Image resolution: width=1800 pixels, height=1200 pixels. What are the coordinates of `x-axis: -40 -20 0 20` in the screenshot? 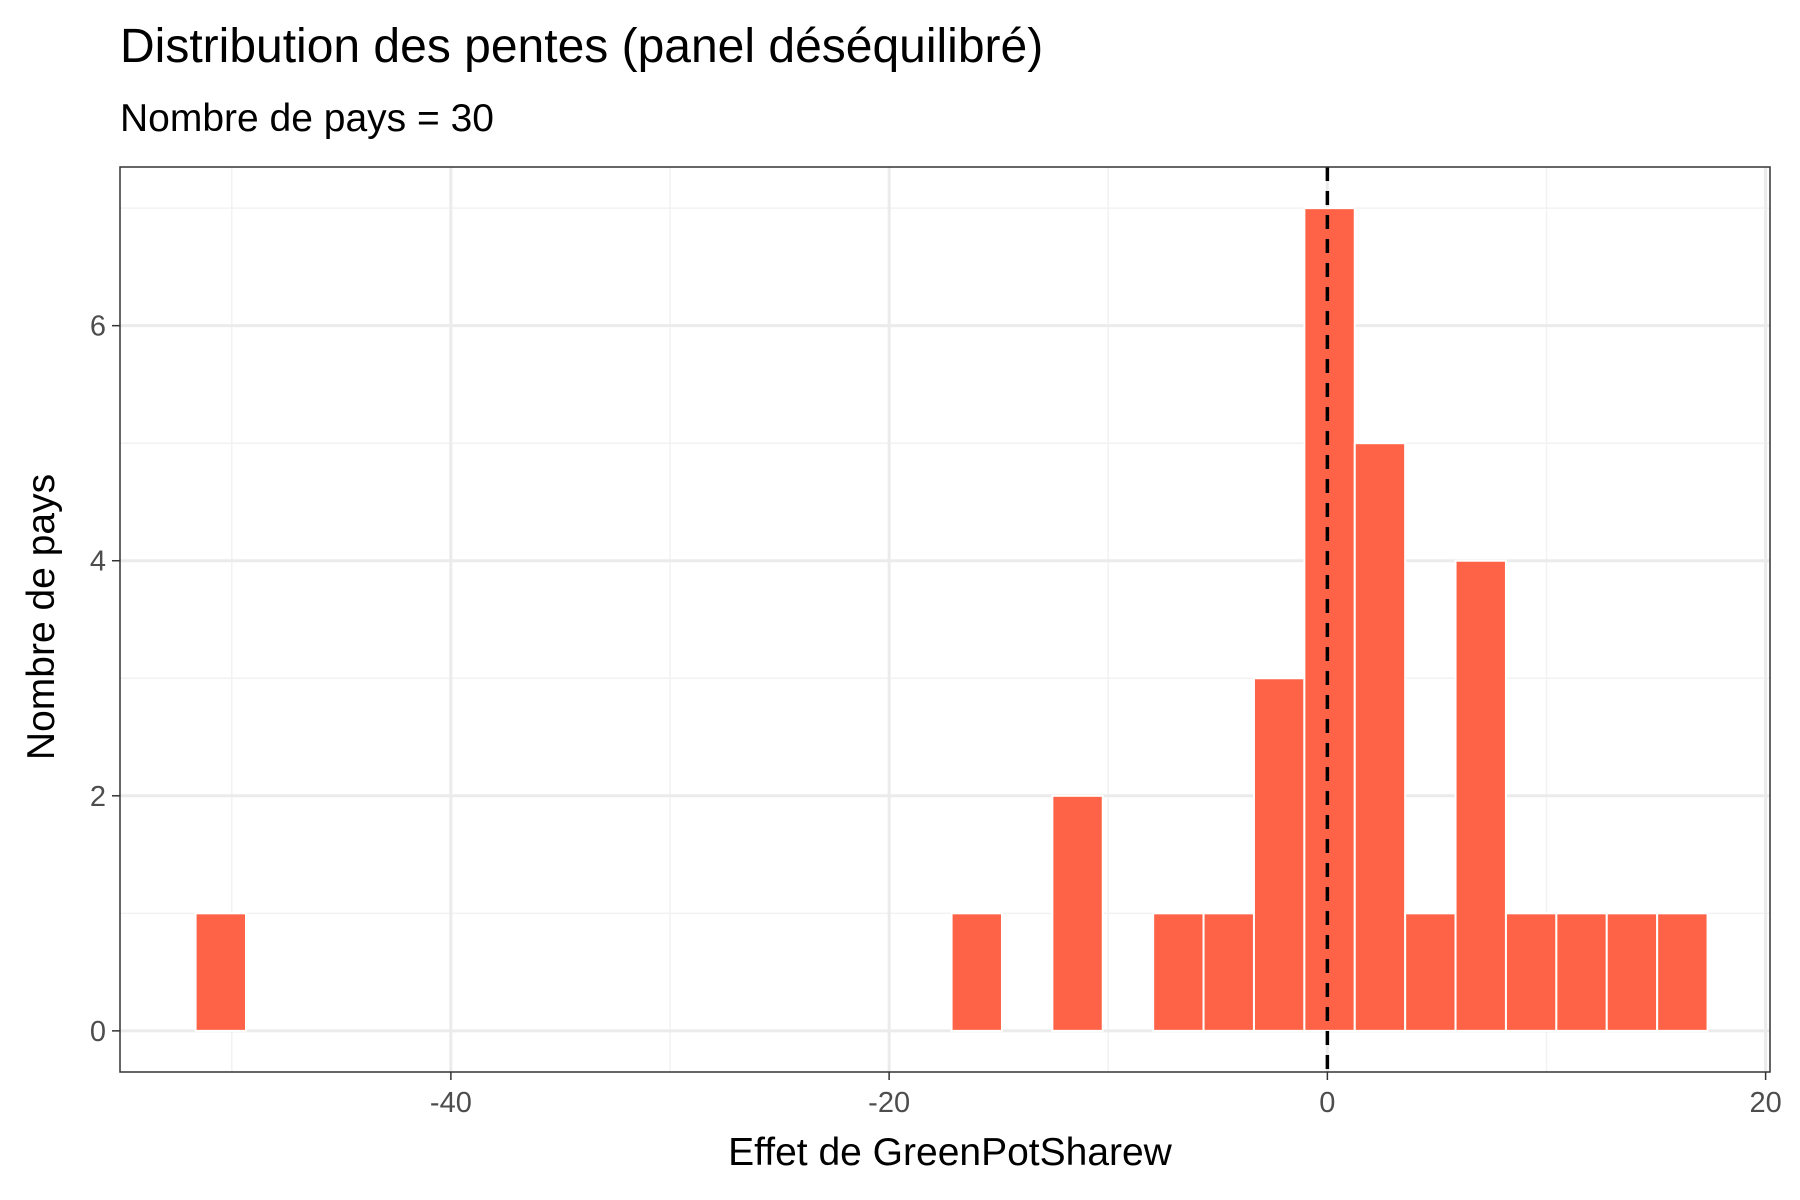 It's located at (1106, 1095).